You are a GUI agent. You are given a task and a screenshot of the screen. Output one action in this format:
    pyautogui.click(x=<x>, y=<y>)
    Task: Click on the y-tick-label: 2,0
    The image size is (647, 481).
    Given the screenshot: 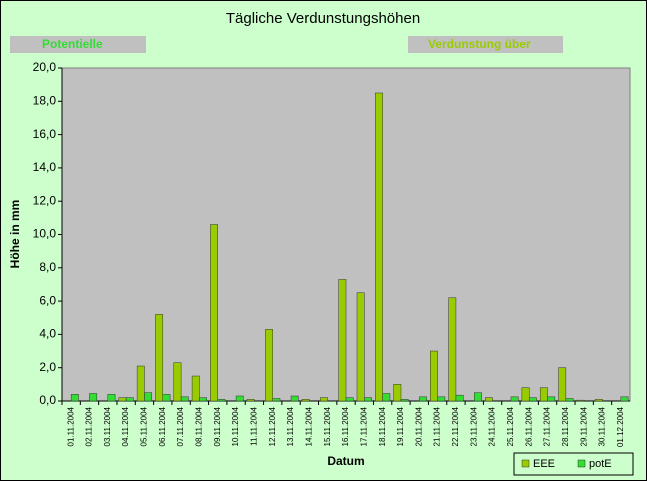 What is the action you would take?
    pyautogui.click(x=47, y=367)
    